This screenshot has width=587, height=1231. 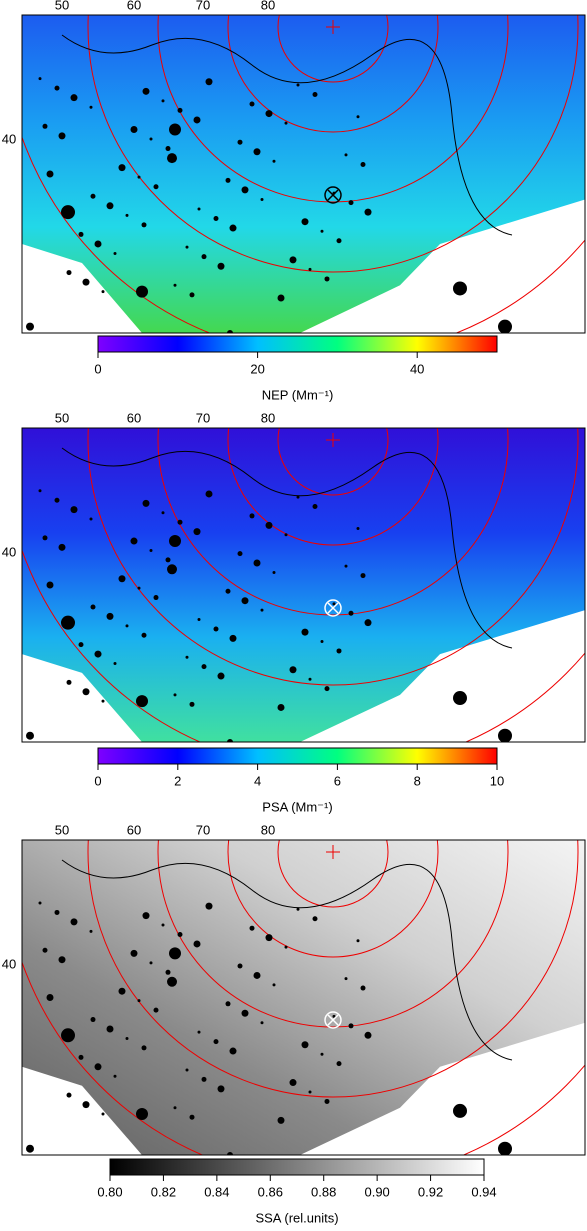 What do you see at coordinates (303, 266) in the screenshot?
I see `no-data` at bounding box center [303, 266].